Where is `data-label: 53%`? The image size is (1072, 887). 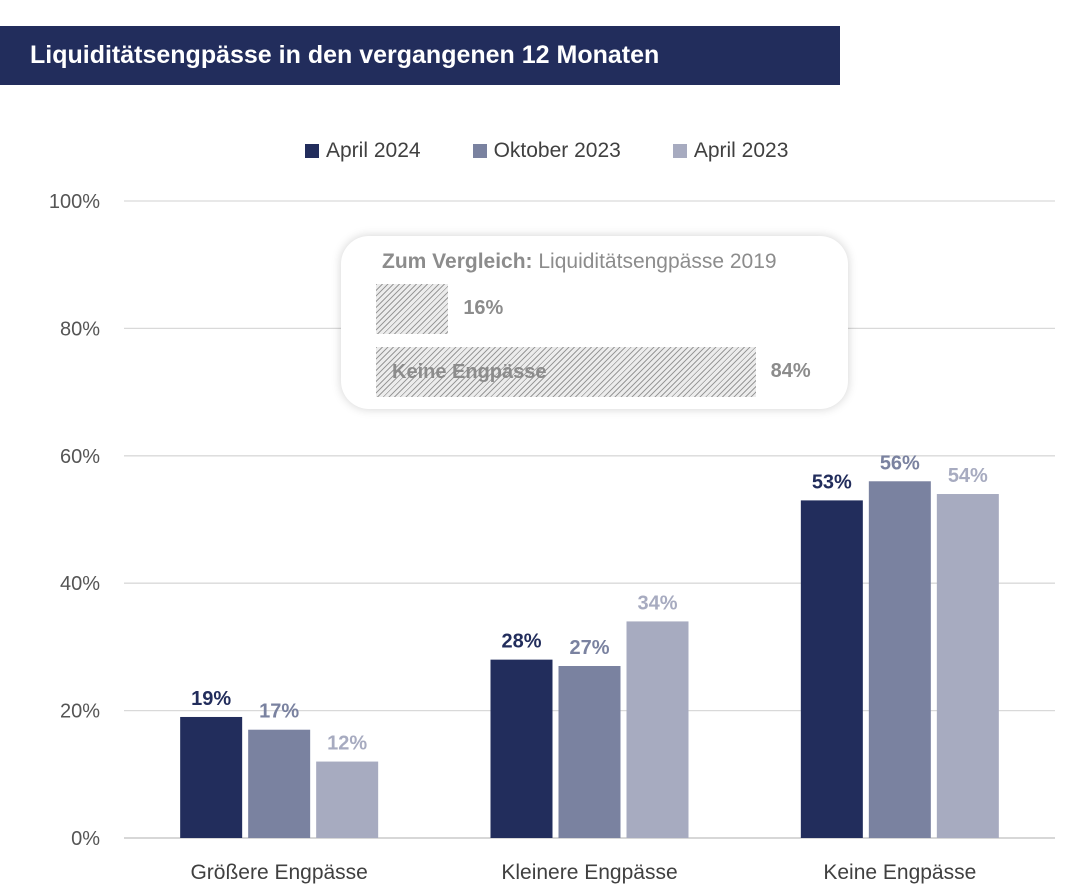 data-label: 53% is located at coordinates (832, 482).